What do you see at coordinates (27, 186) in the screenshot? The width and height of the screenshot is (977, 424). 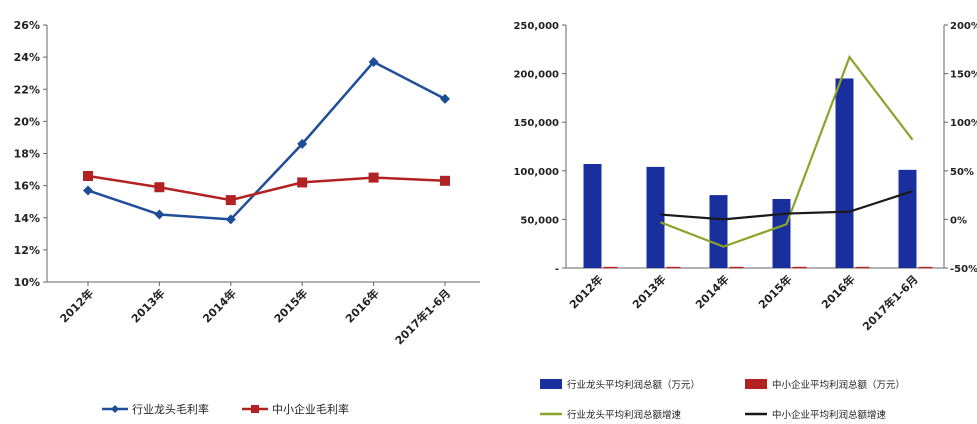 I see `y-tick-label: 16%` at bounding box center [27, 186].